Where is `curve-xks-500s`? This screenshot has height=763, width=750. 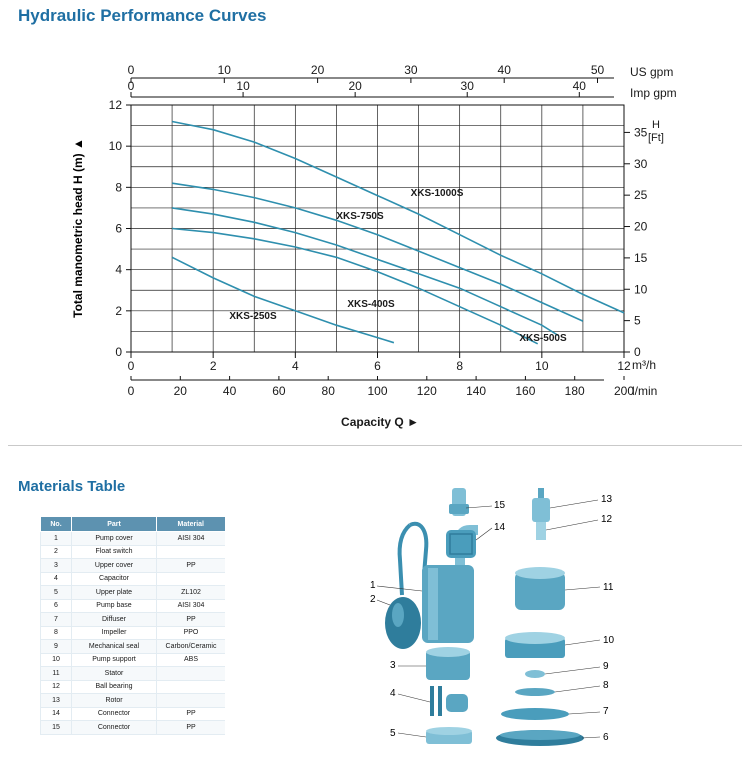 curve-xks-500s is located at coordinates (365, 272).